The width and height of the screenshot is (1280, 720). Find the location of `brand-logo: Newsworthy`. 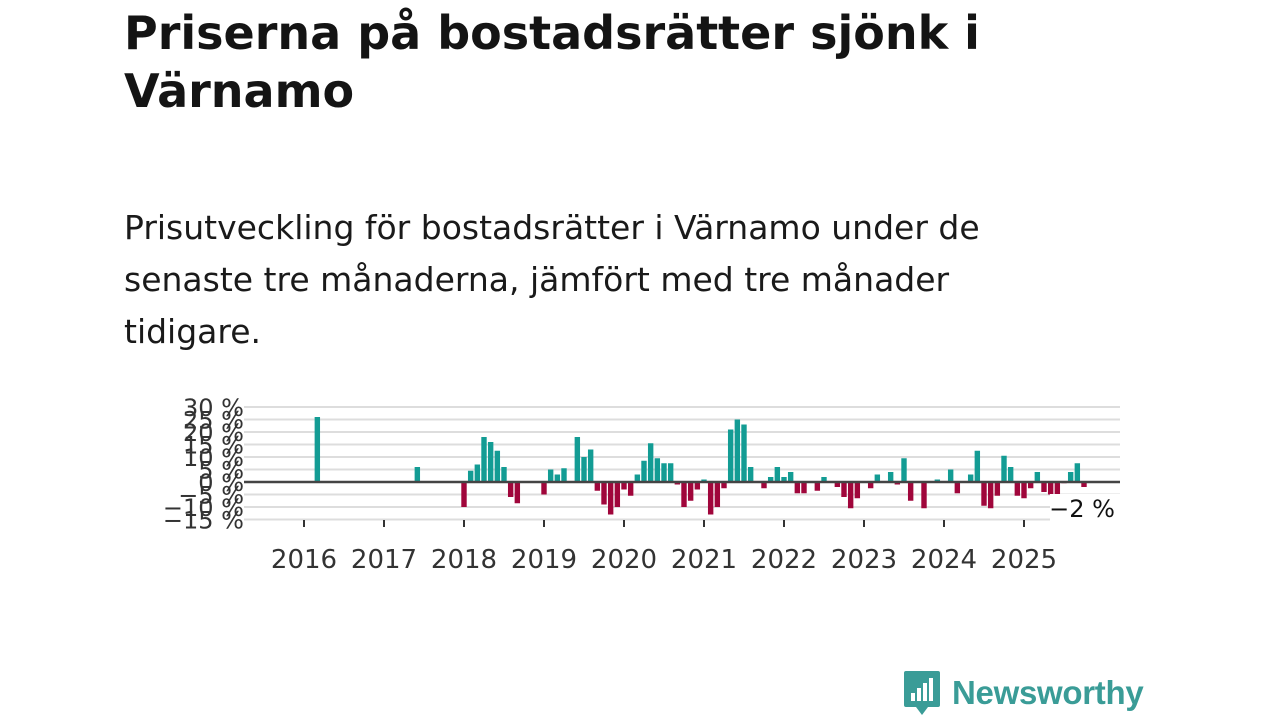

brand-logo: Newsworthy is located at coordinates (1023, 693).